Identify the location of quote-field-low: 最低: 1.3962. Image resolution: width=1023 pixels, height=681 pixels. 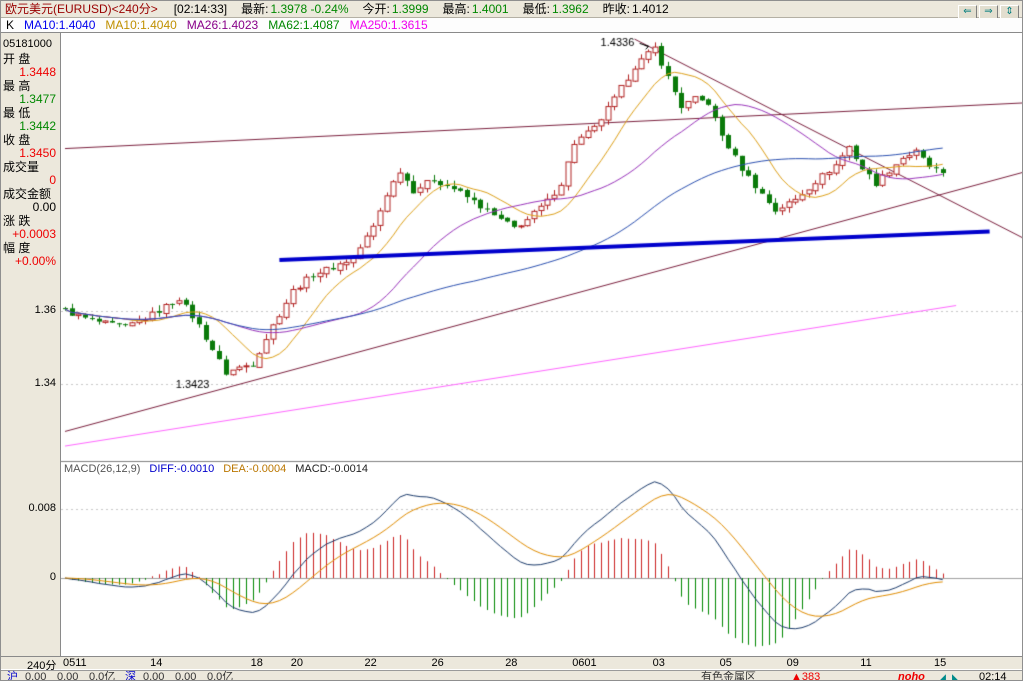
(555, 9).